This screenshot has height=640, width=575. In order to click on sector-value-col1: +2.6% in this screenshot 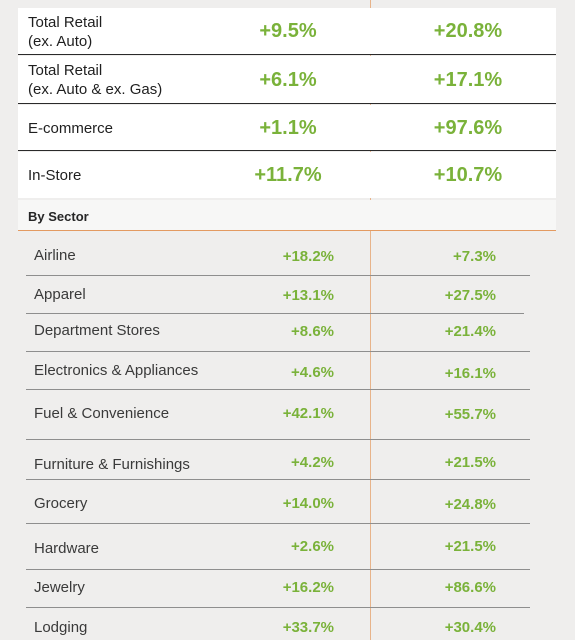, I will do `click(312, 546)`.